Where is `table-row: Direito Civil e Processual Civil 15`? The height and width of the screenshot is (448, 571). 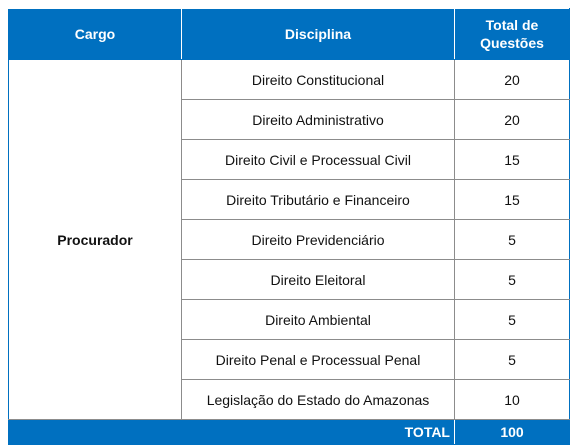
table-row: Direito Civil e Processual Civil 15 is located at coordinates (289, 159).